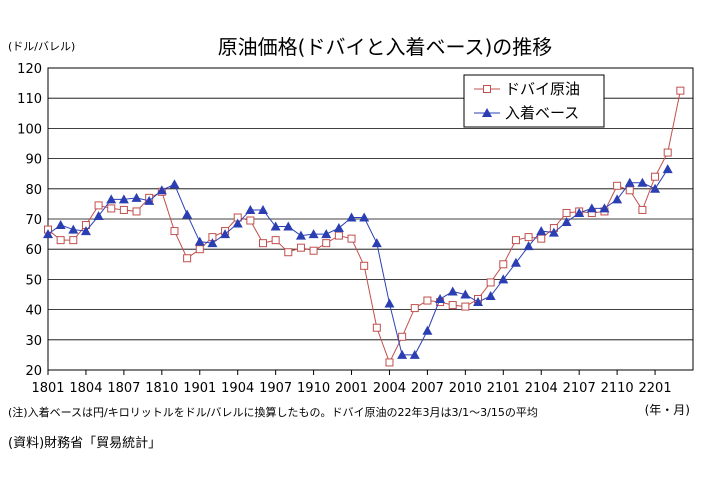  What do you see at coordinates (542, 113) in the screenshot?
I see `legend-label-arrival: 入着ベース` at bounding box center [542, 113].